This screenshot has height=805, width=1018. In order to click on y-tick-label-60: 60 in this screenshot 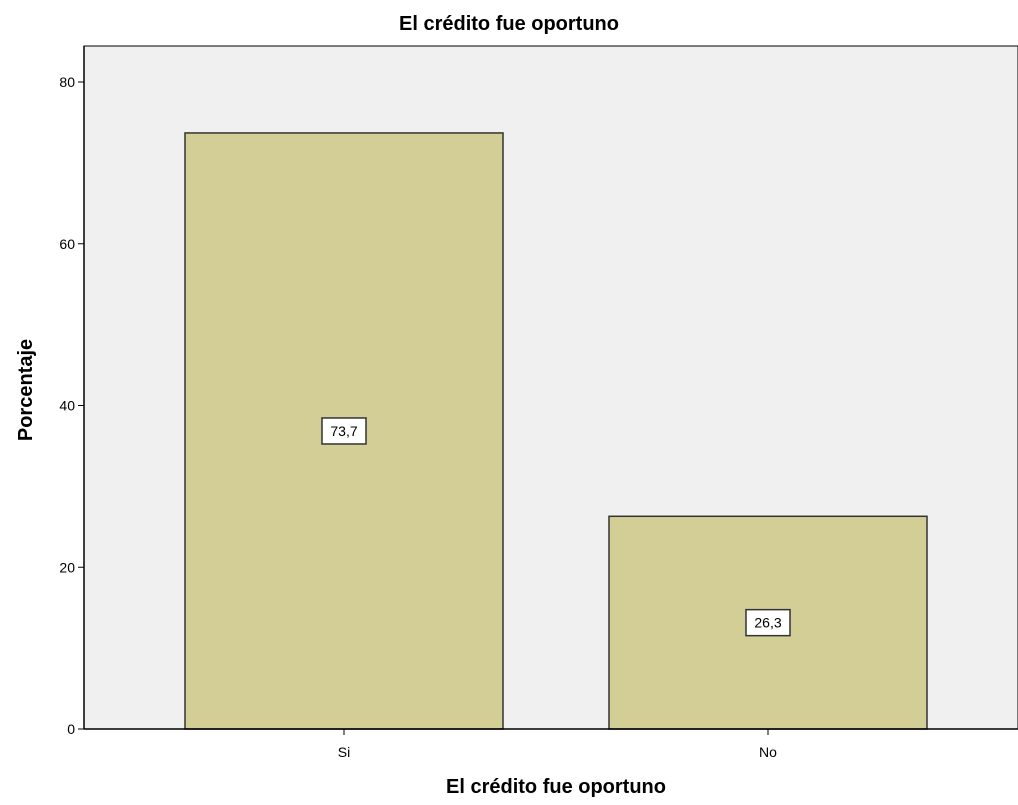, I will do `click(67, 244)`.